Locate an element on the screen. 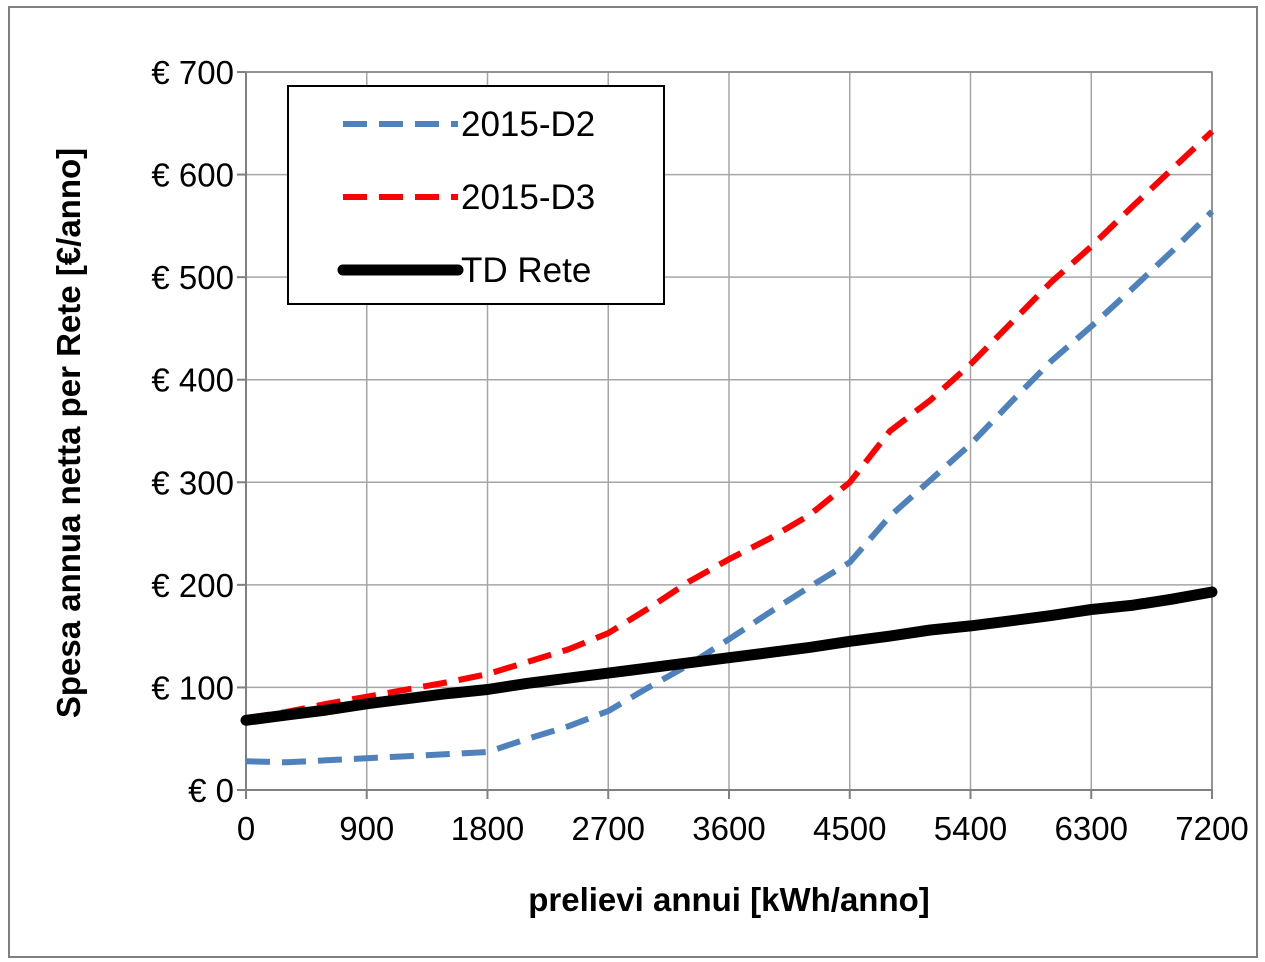  x-axis-ticks: 0 900 1800 2700 3600 4500 5400 6300 7200 is located at coordinates (743, 828).